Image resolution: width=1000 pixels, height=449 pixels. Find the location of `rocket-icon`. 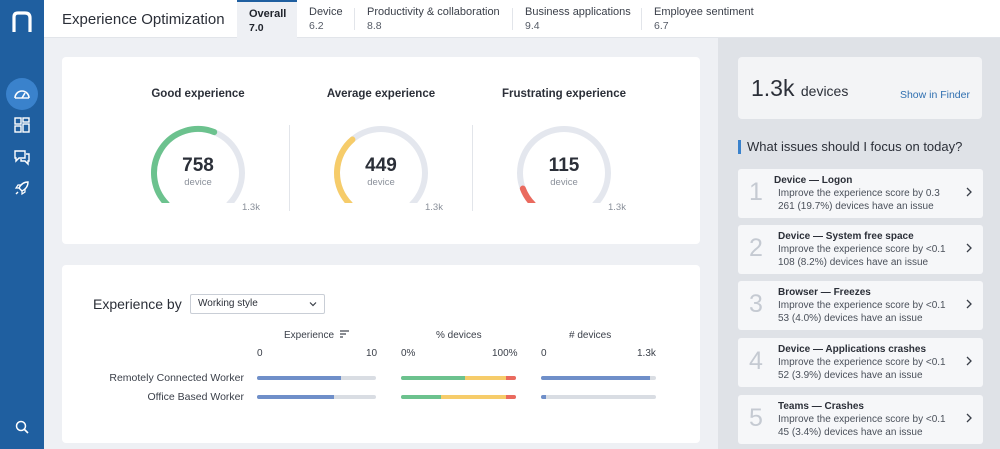

rocket-icon is located at coordinates (22, 188).